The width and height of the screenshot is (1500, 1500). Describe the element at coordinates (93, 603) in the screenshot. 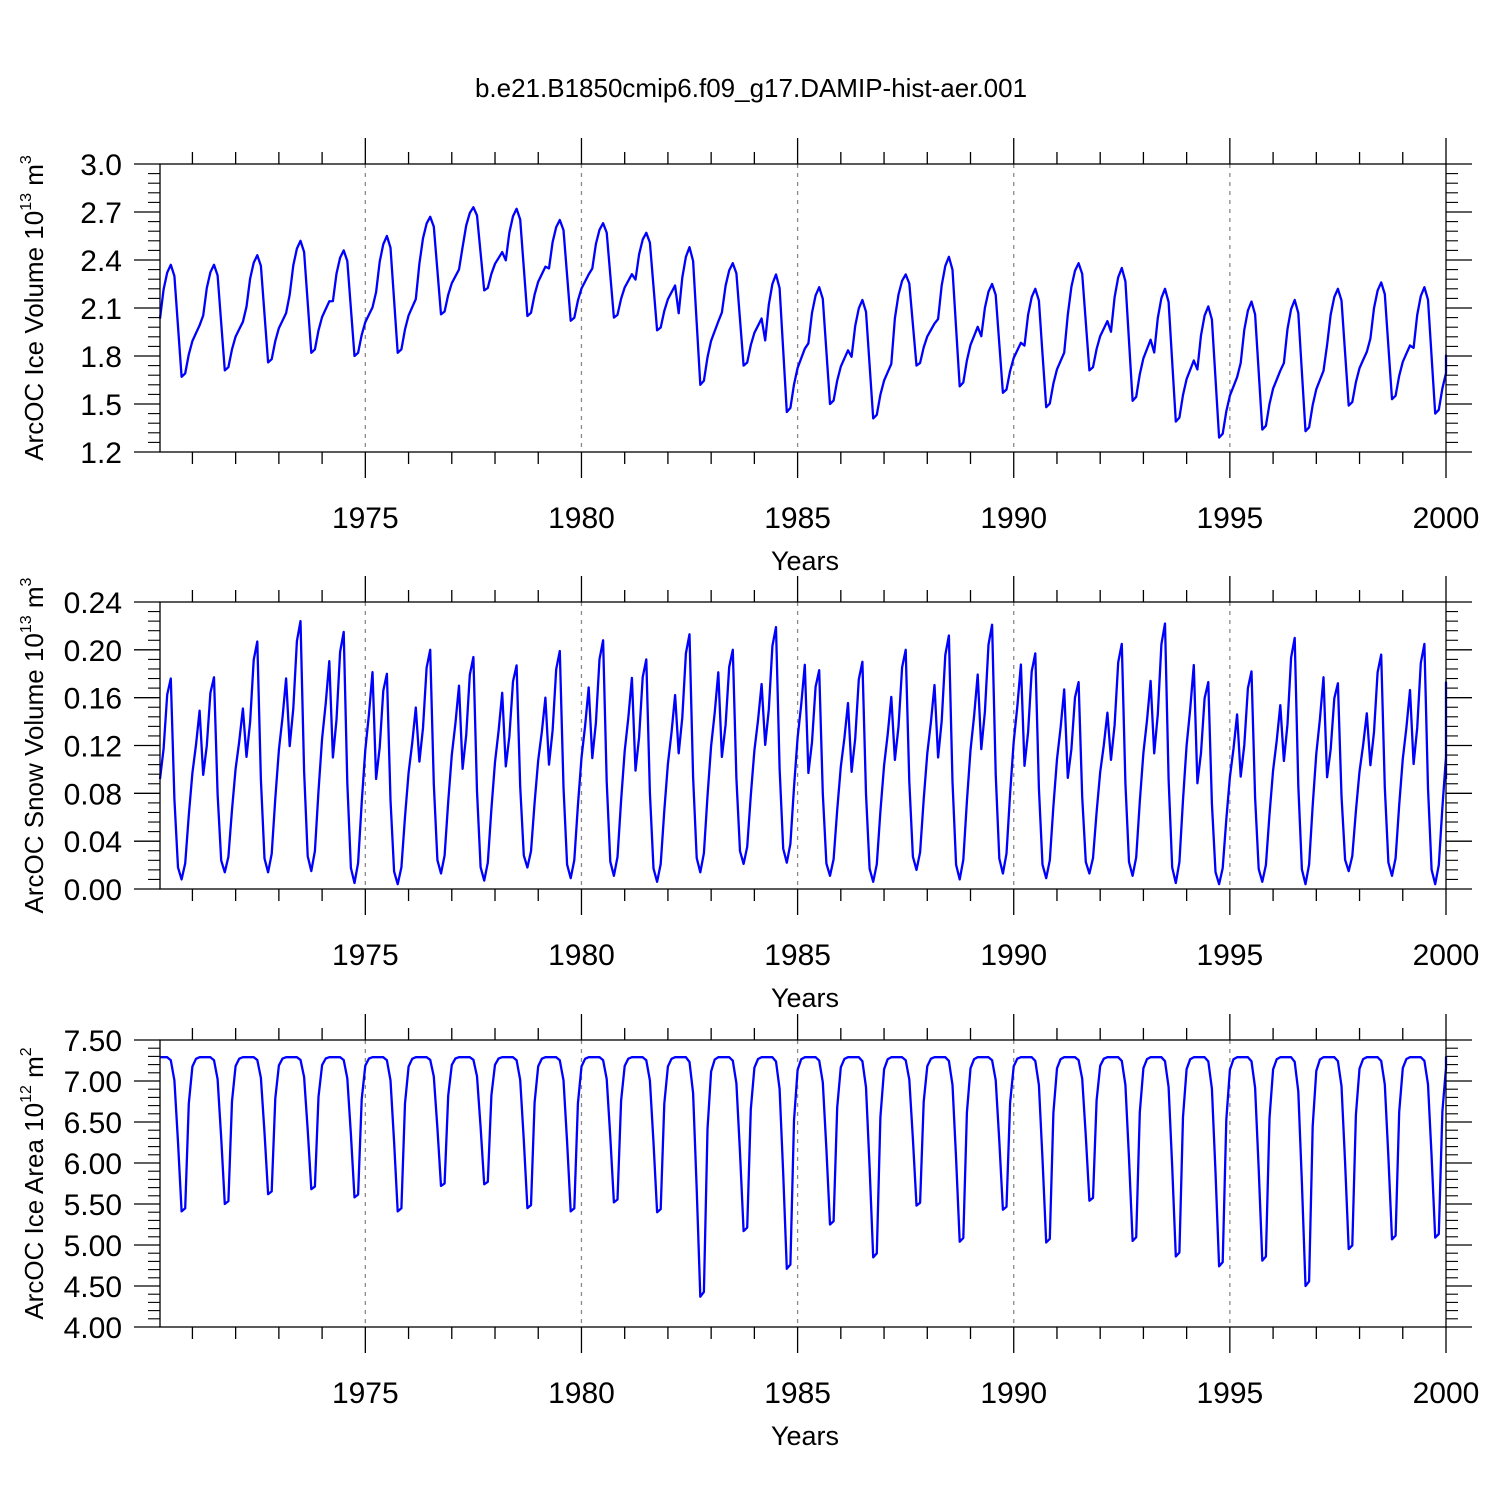

I see `y-tick-label-snow-volume-6: 0.24` at that location.